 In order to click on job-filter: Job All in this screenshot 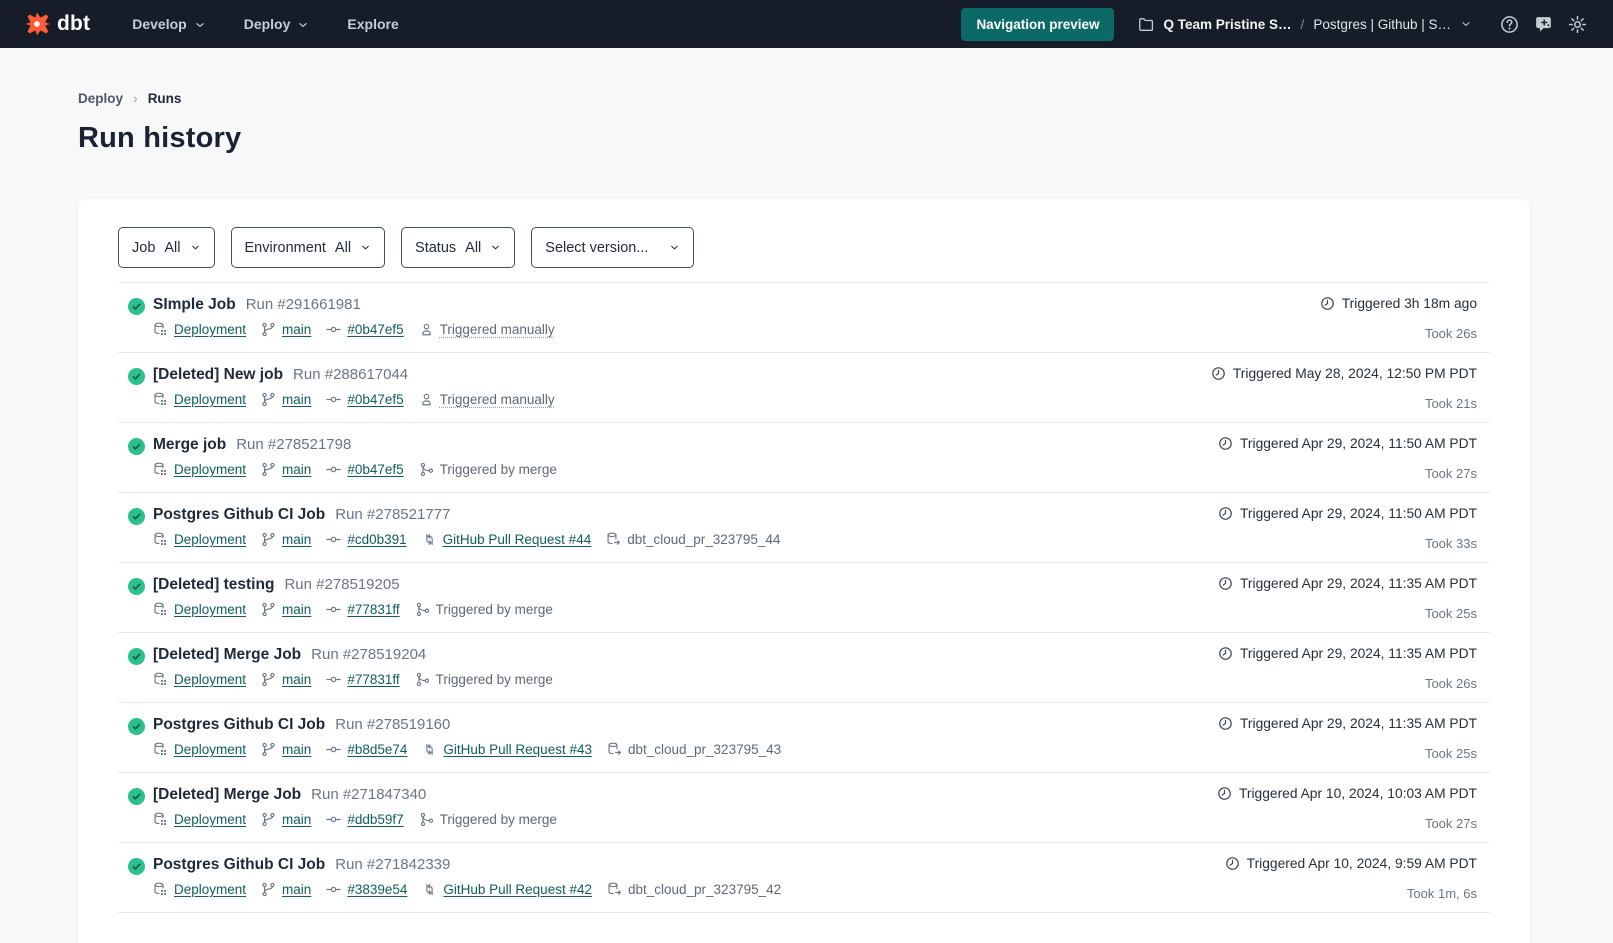, I will do `click(166, 247)`.